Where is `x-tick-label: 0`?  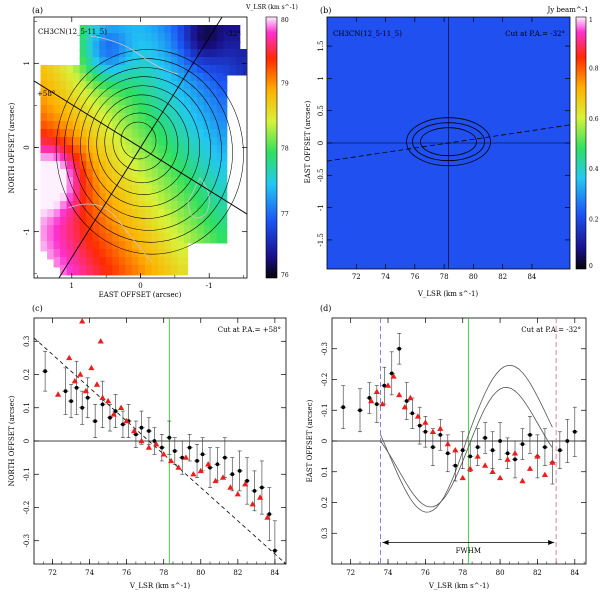
x-tick-label: 0 is located at coordinates (140, 286).